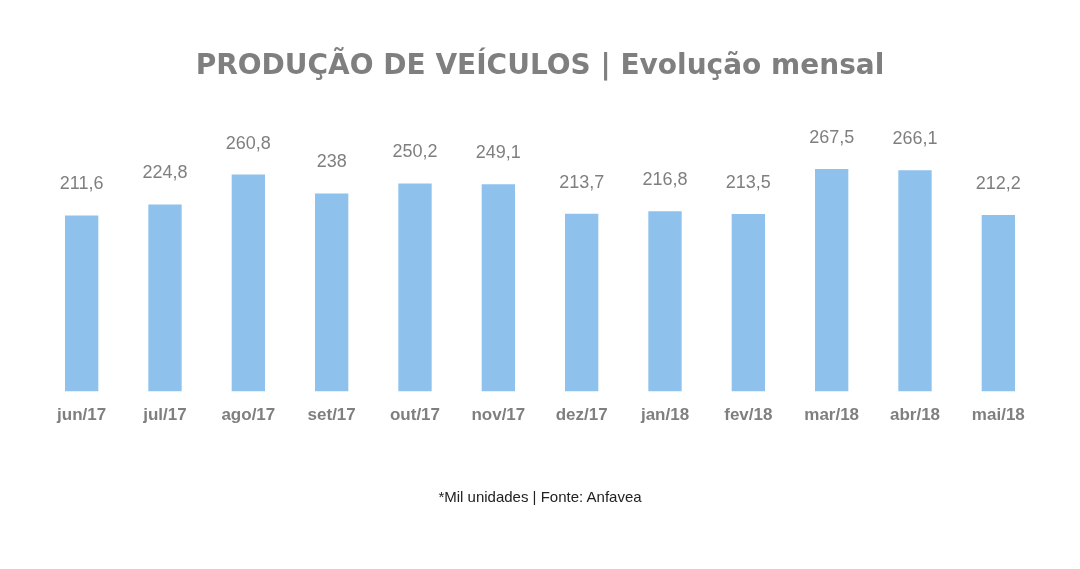 The width and height of the screenshot is (1080, 569). What do you see at coordinates (81, 415) in the screenshot?
I see `x-tick-label: jun/17` at bounding box center [81, 415].